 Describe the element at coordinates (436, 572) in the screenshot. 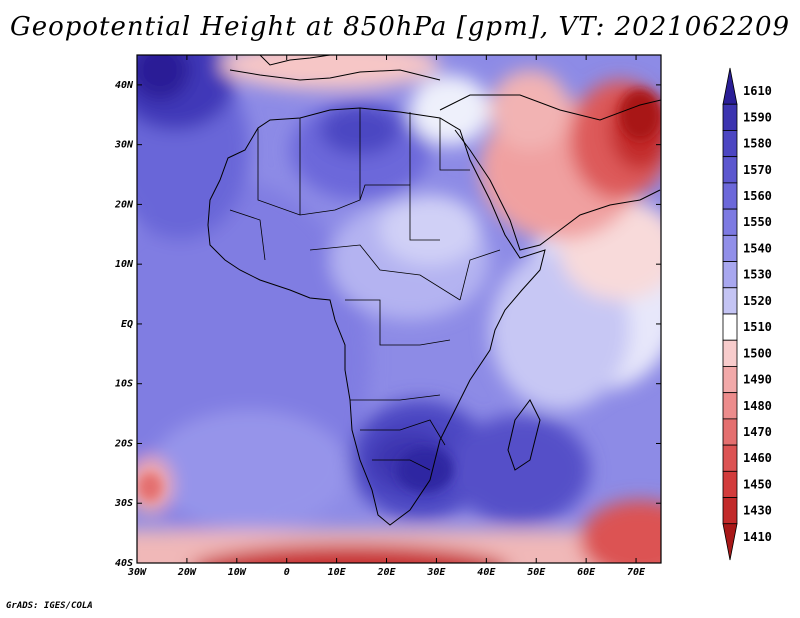

I see `lon-tick-label: 30E` at that location.